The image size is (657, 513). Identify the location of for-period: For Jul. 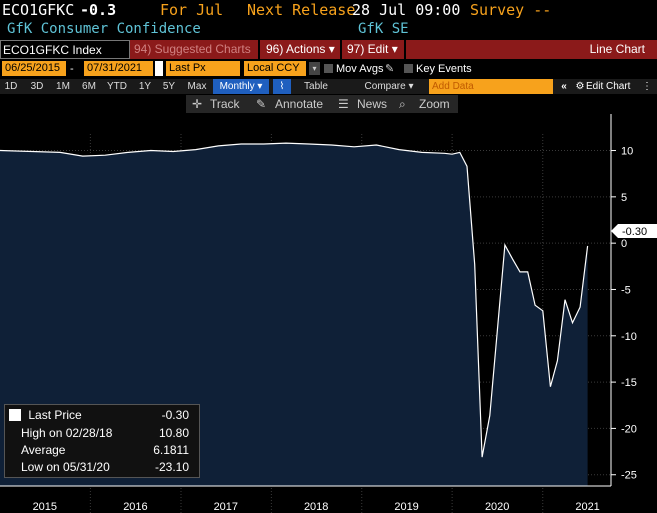
(192, 10).